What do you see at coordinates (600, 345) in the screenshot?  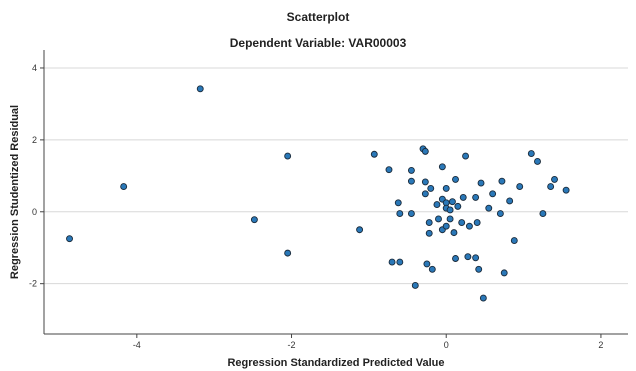 I see `x-tick-label: 2` at bounding box center [600, 345].